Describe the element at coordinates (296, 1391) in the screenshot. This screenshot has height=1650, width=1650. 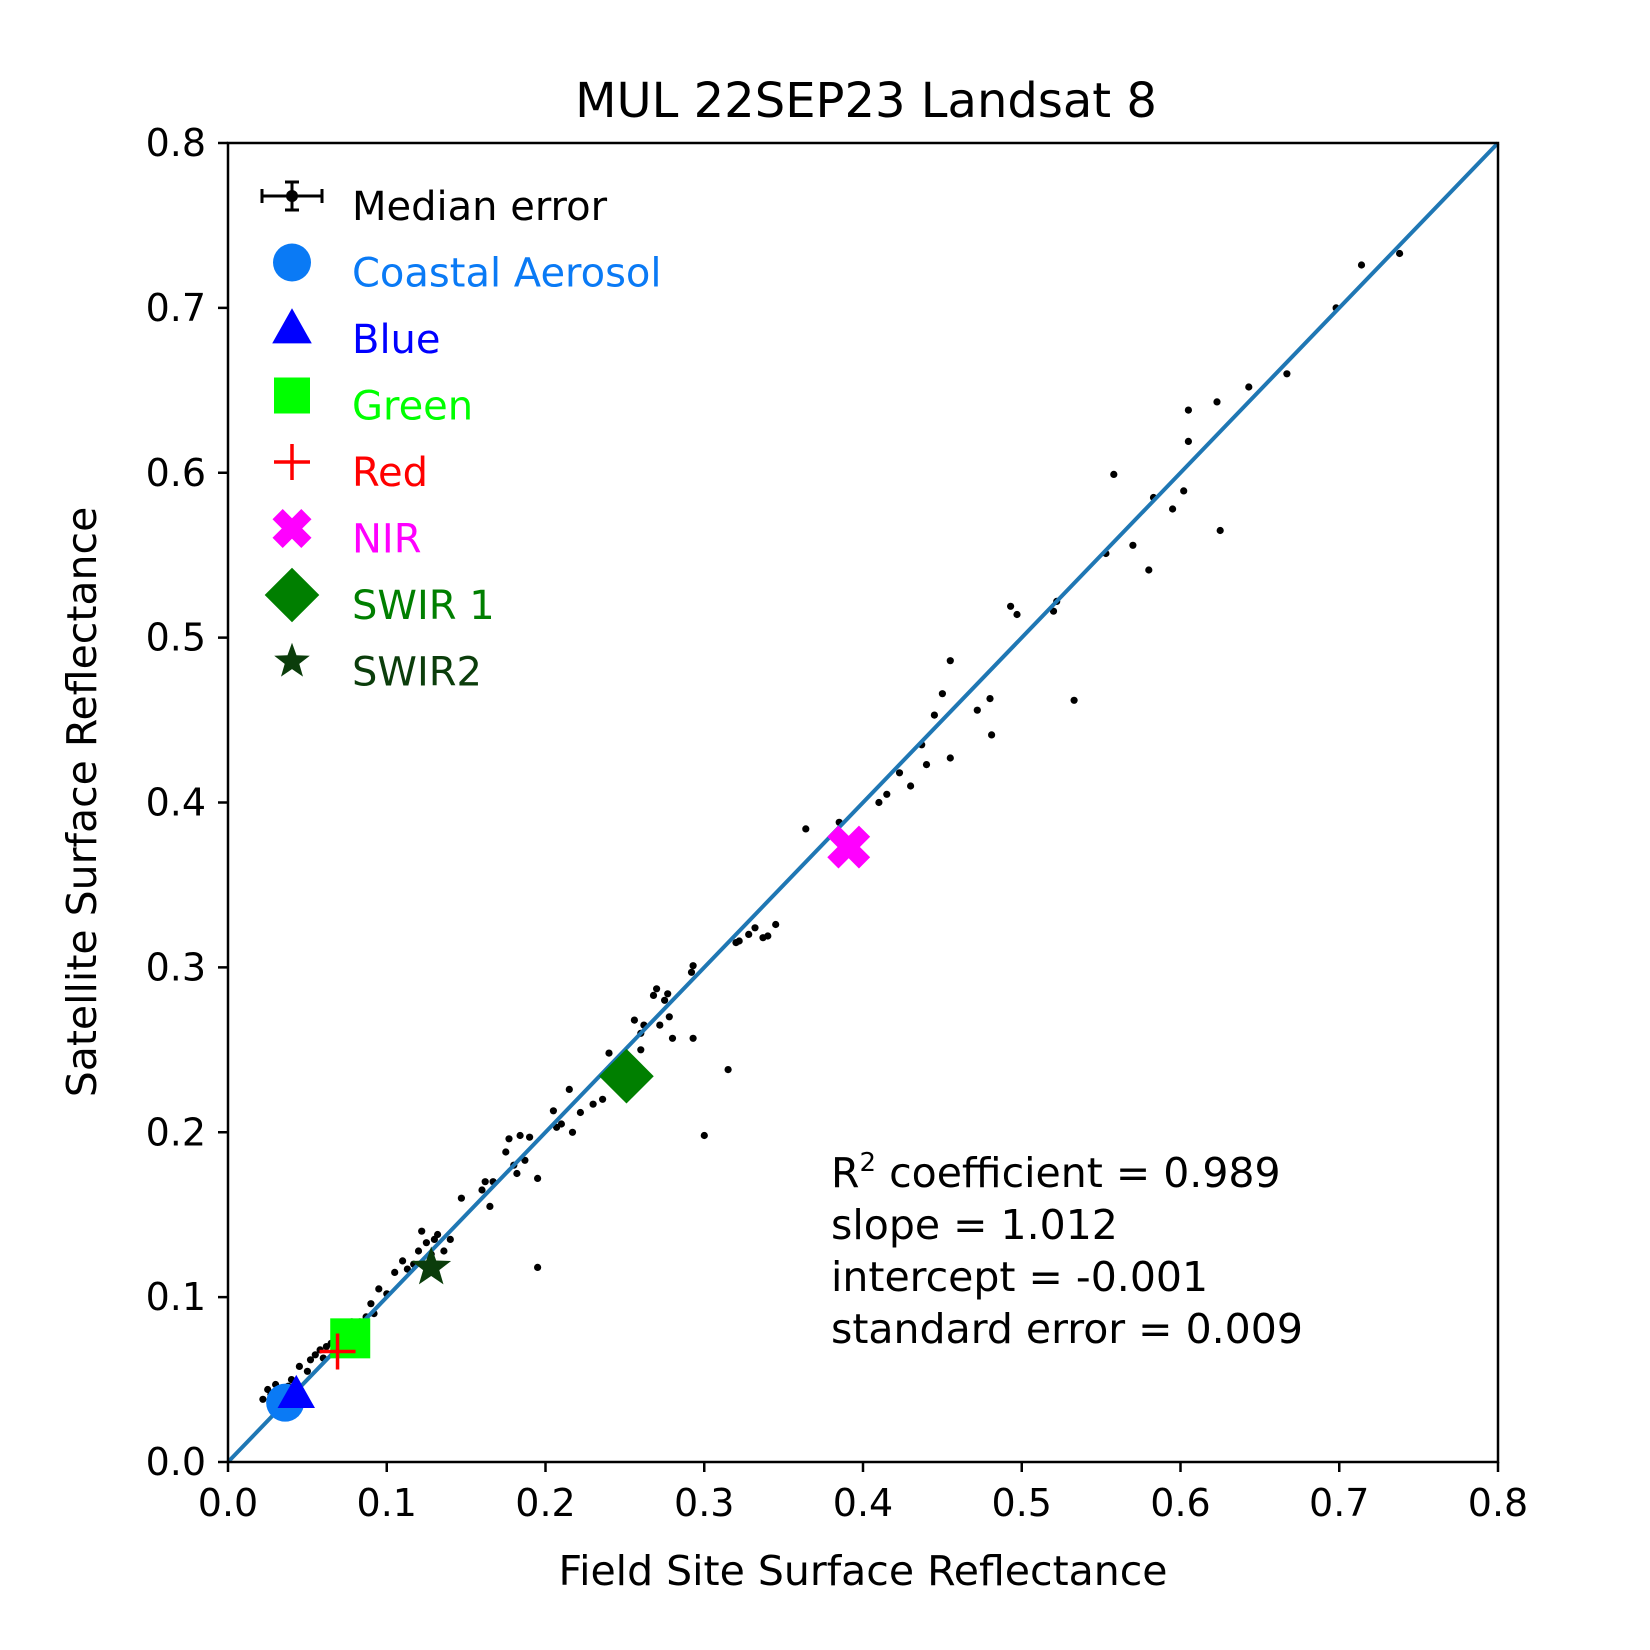
I see `median-marker-blue` at that location.